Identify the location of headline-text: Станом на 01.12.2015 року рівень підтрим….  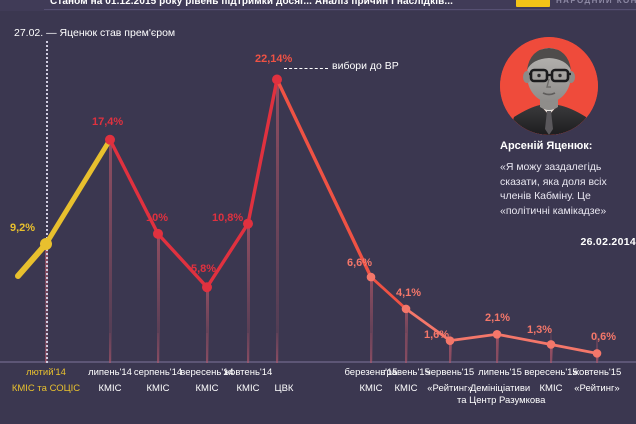
(251, 3).